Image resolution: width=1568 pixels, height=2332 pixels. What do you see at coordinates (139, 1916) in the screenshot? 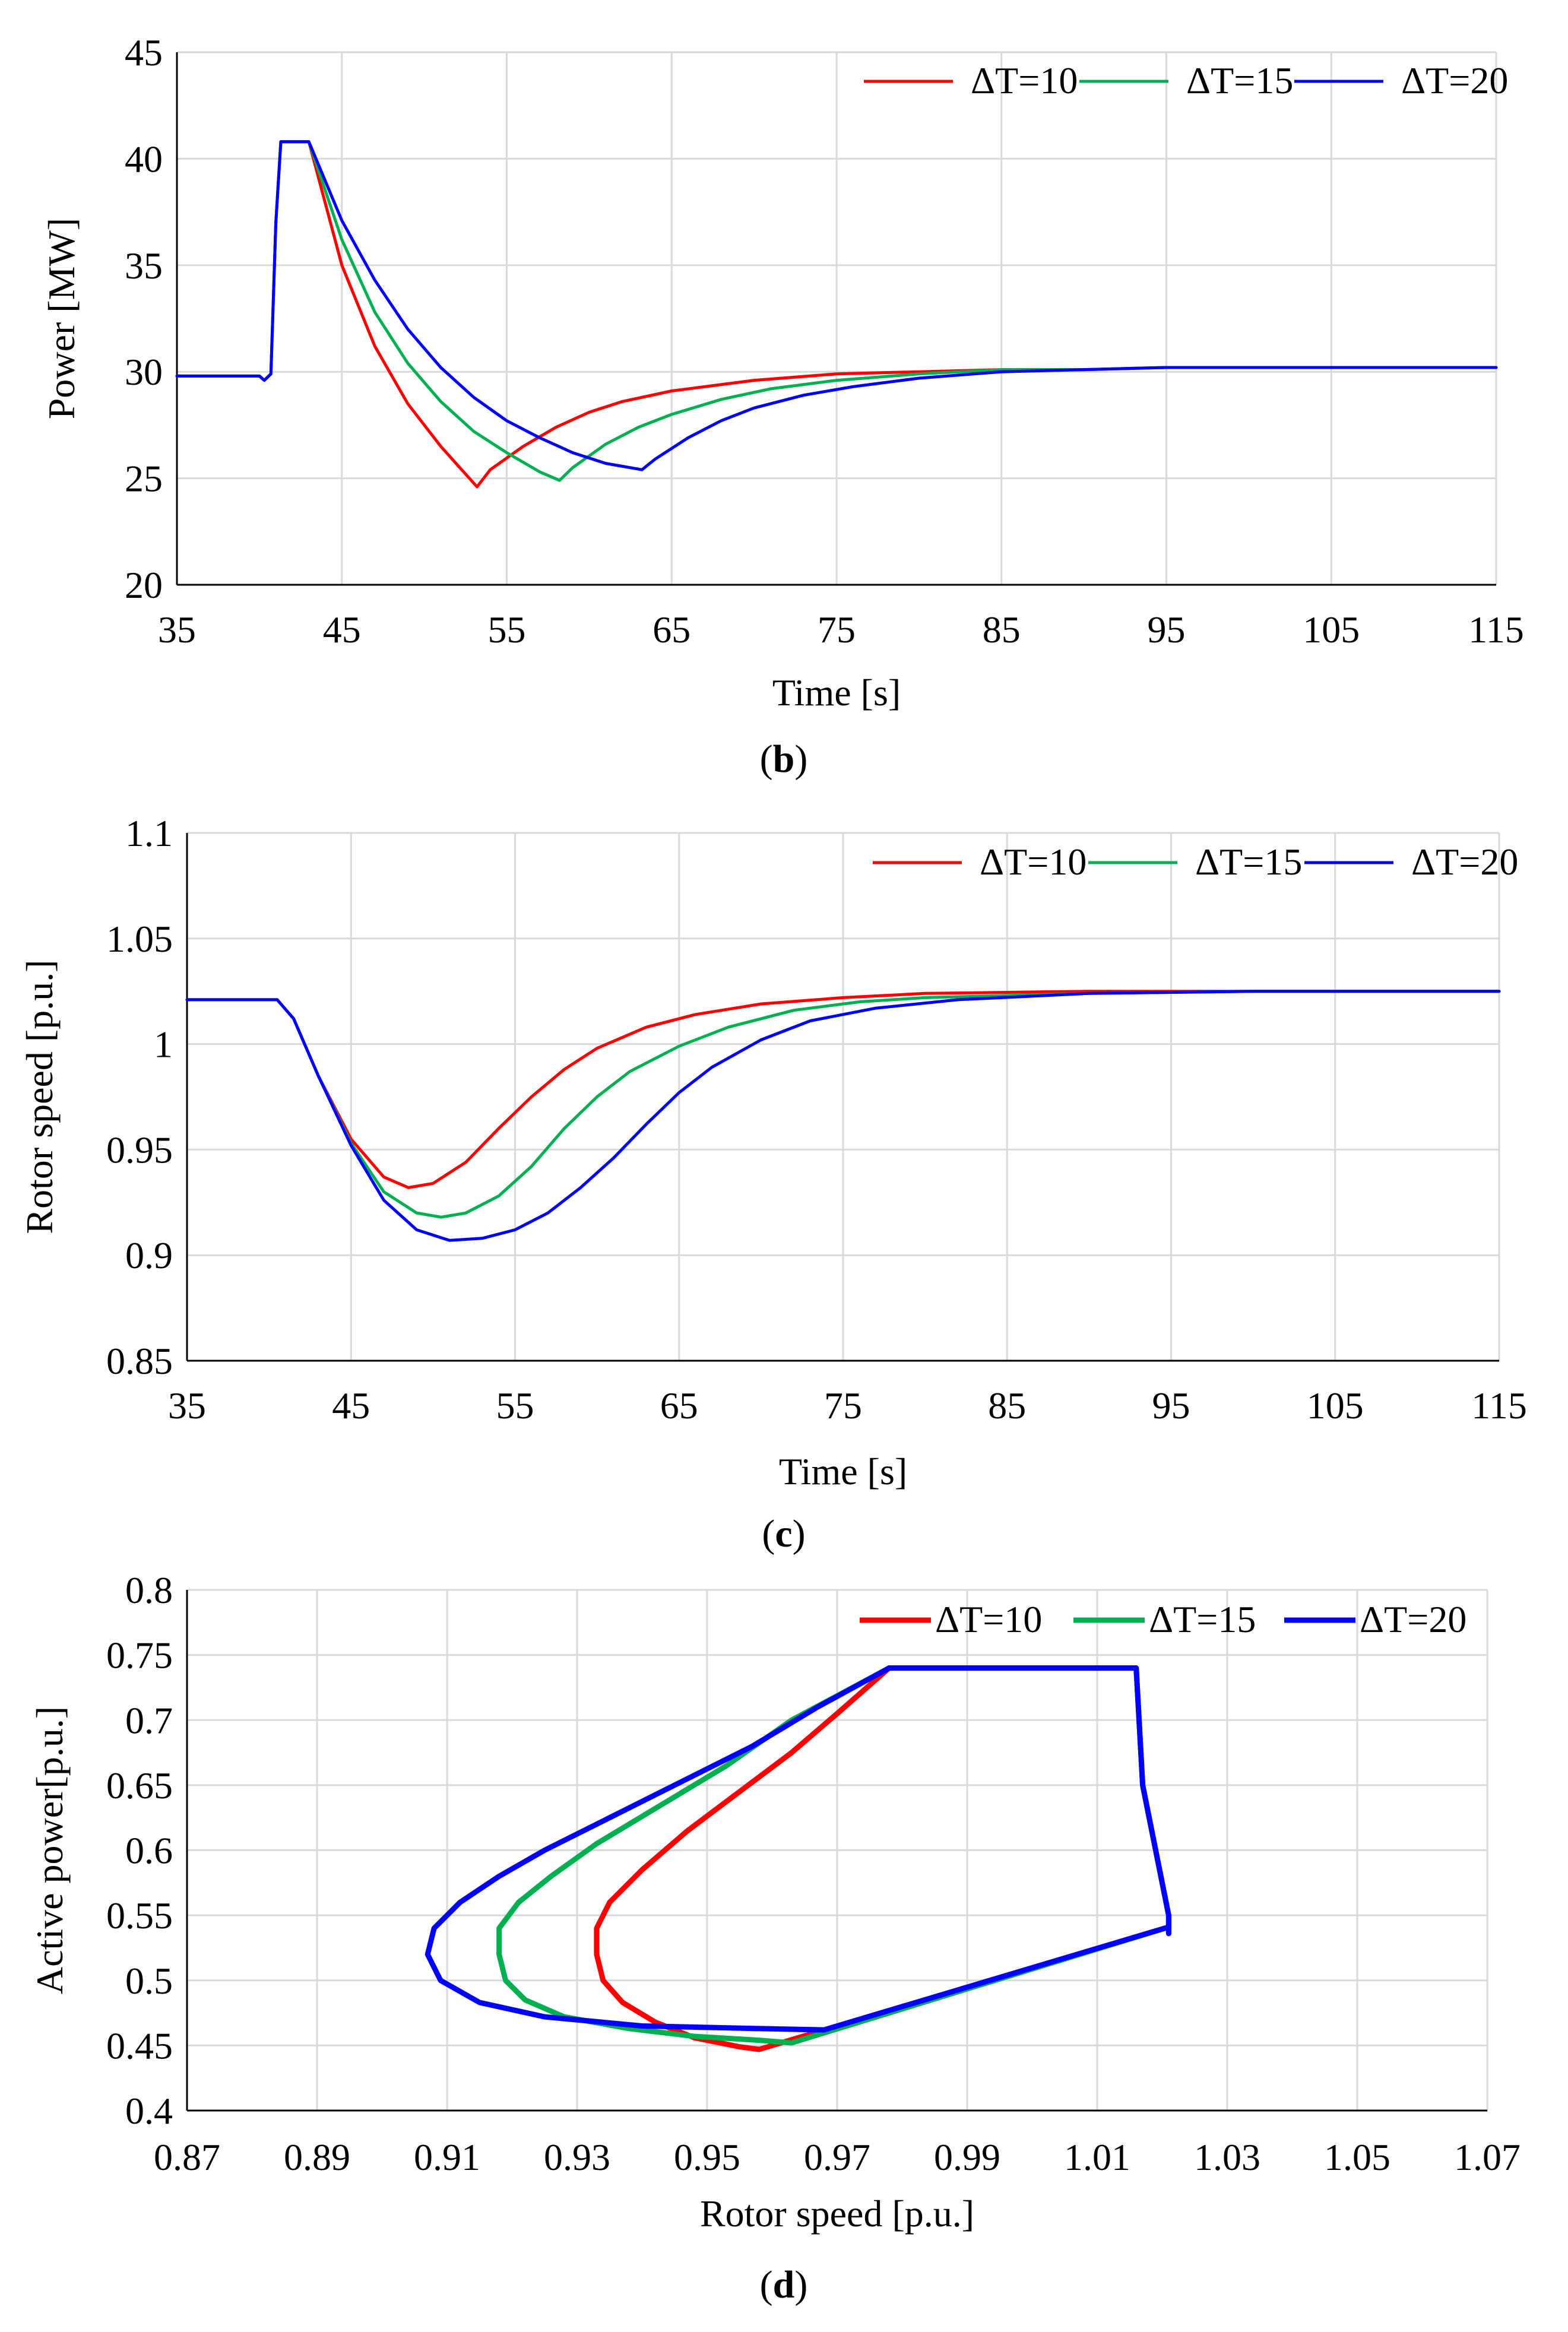
I see `y-tick-label: 0.55` at bounding box center [139, 1916].